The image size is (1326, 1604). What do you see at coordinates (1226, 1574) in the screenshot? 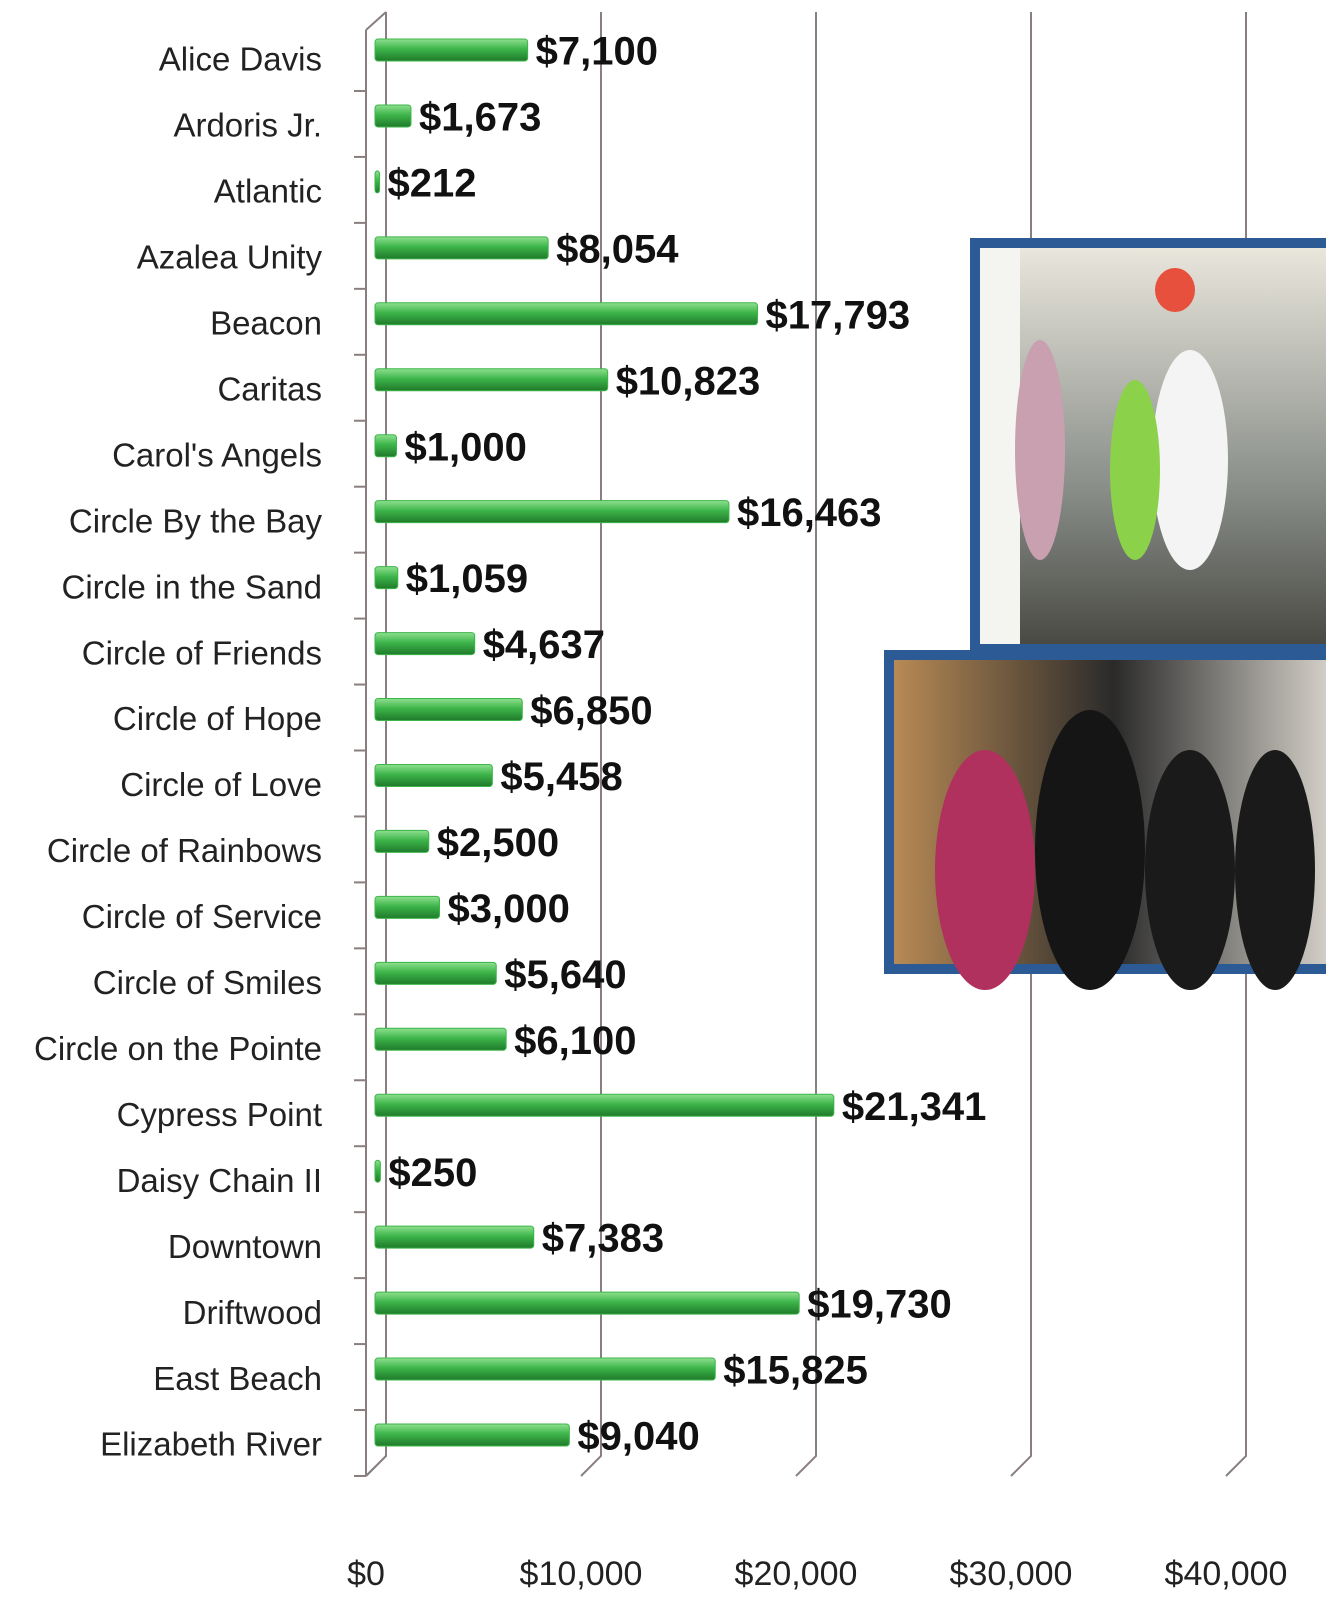
I see `x-tick-label: $40,000` at bounding box center [1226, 1574].